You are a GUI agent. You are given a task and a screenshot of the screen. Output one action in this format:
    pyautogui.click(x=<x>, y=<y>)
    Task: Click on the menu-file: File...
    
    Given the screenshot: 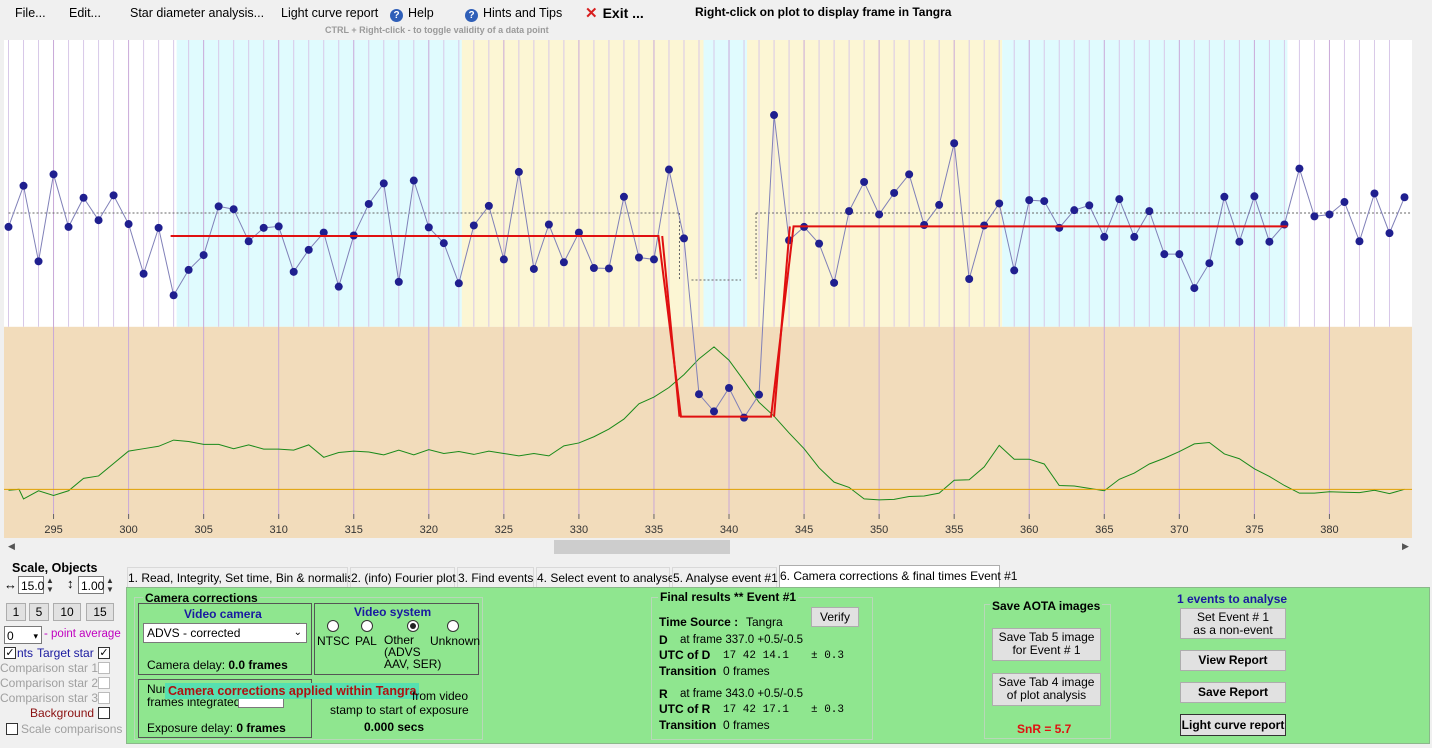 What is the action you would take?
    pyautogui.click(x=30, y=13)
    